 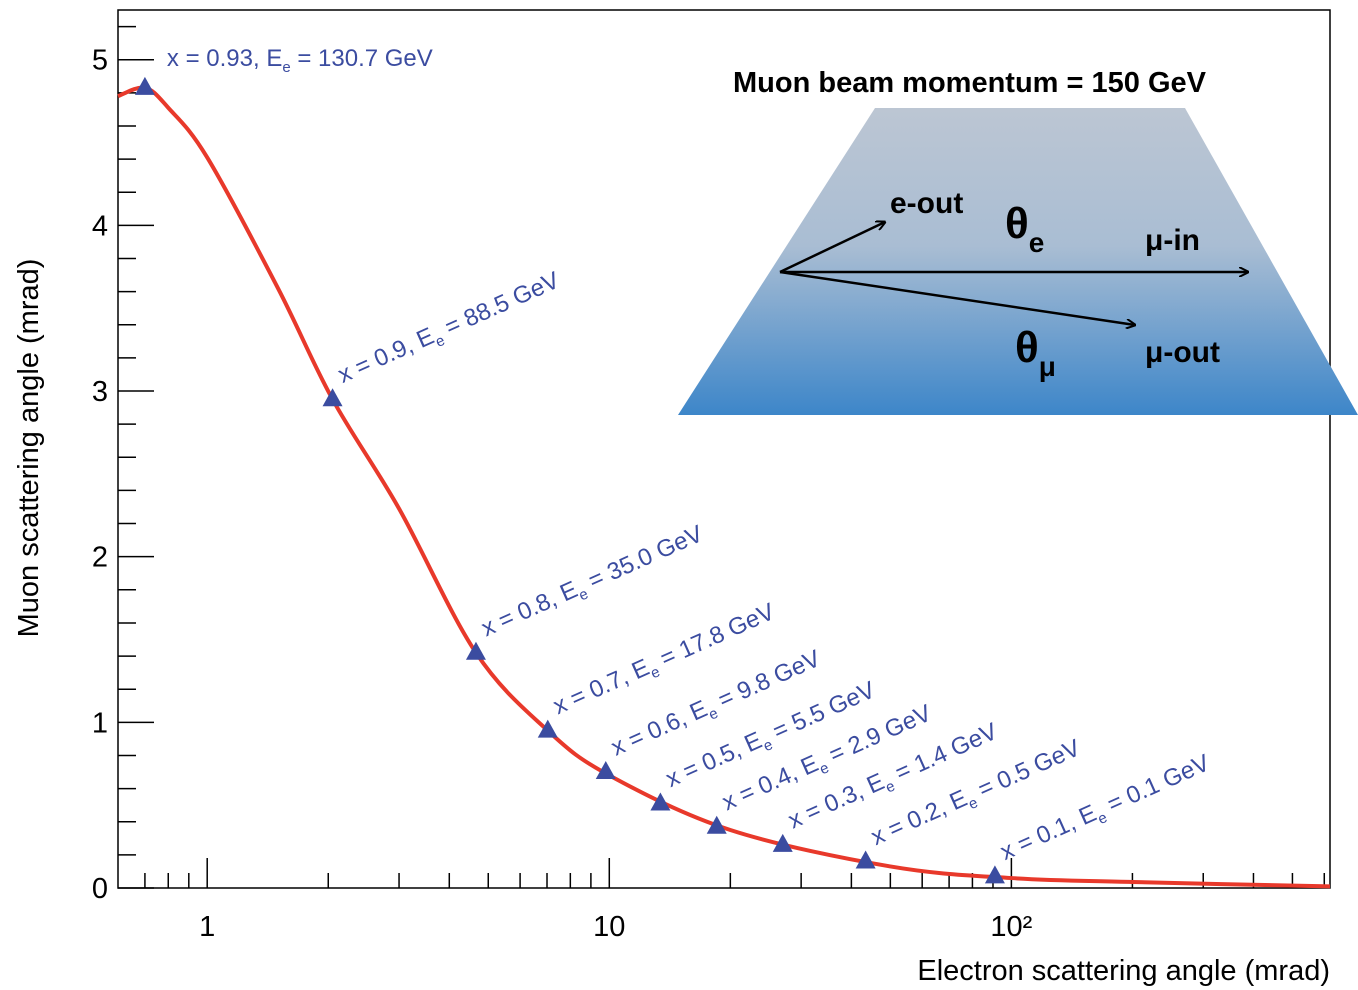 I want to click on point-annotation: x = 0.7, Ee = 17.8 GeV, so click(x=664, y=661).